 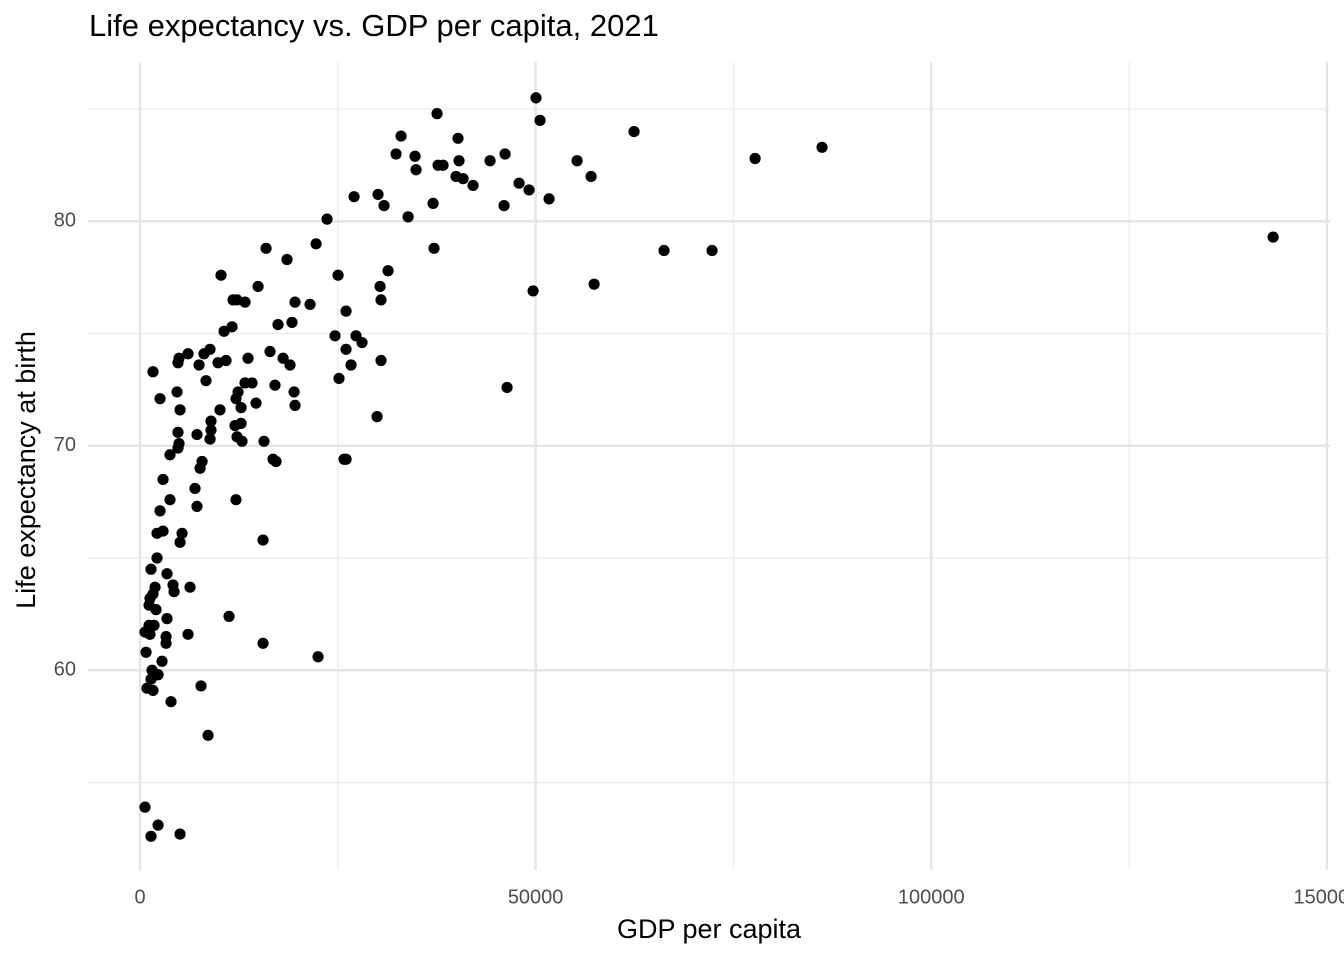 What do you see at coordinates (65, 445) in the screenshot?
I see `y-tick-label: 70` at bounding box center [65, 445].